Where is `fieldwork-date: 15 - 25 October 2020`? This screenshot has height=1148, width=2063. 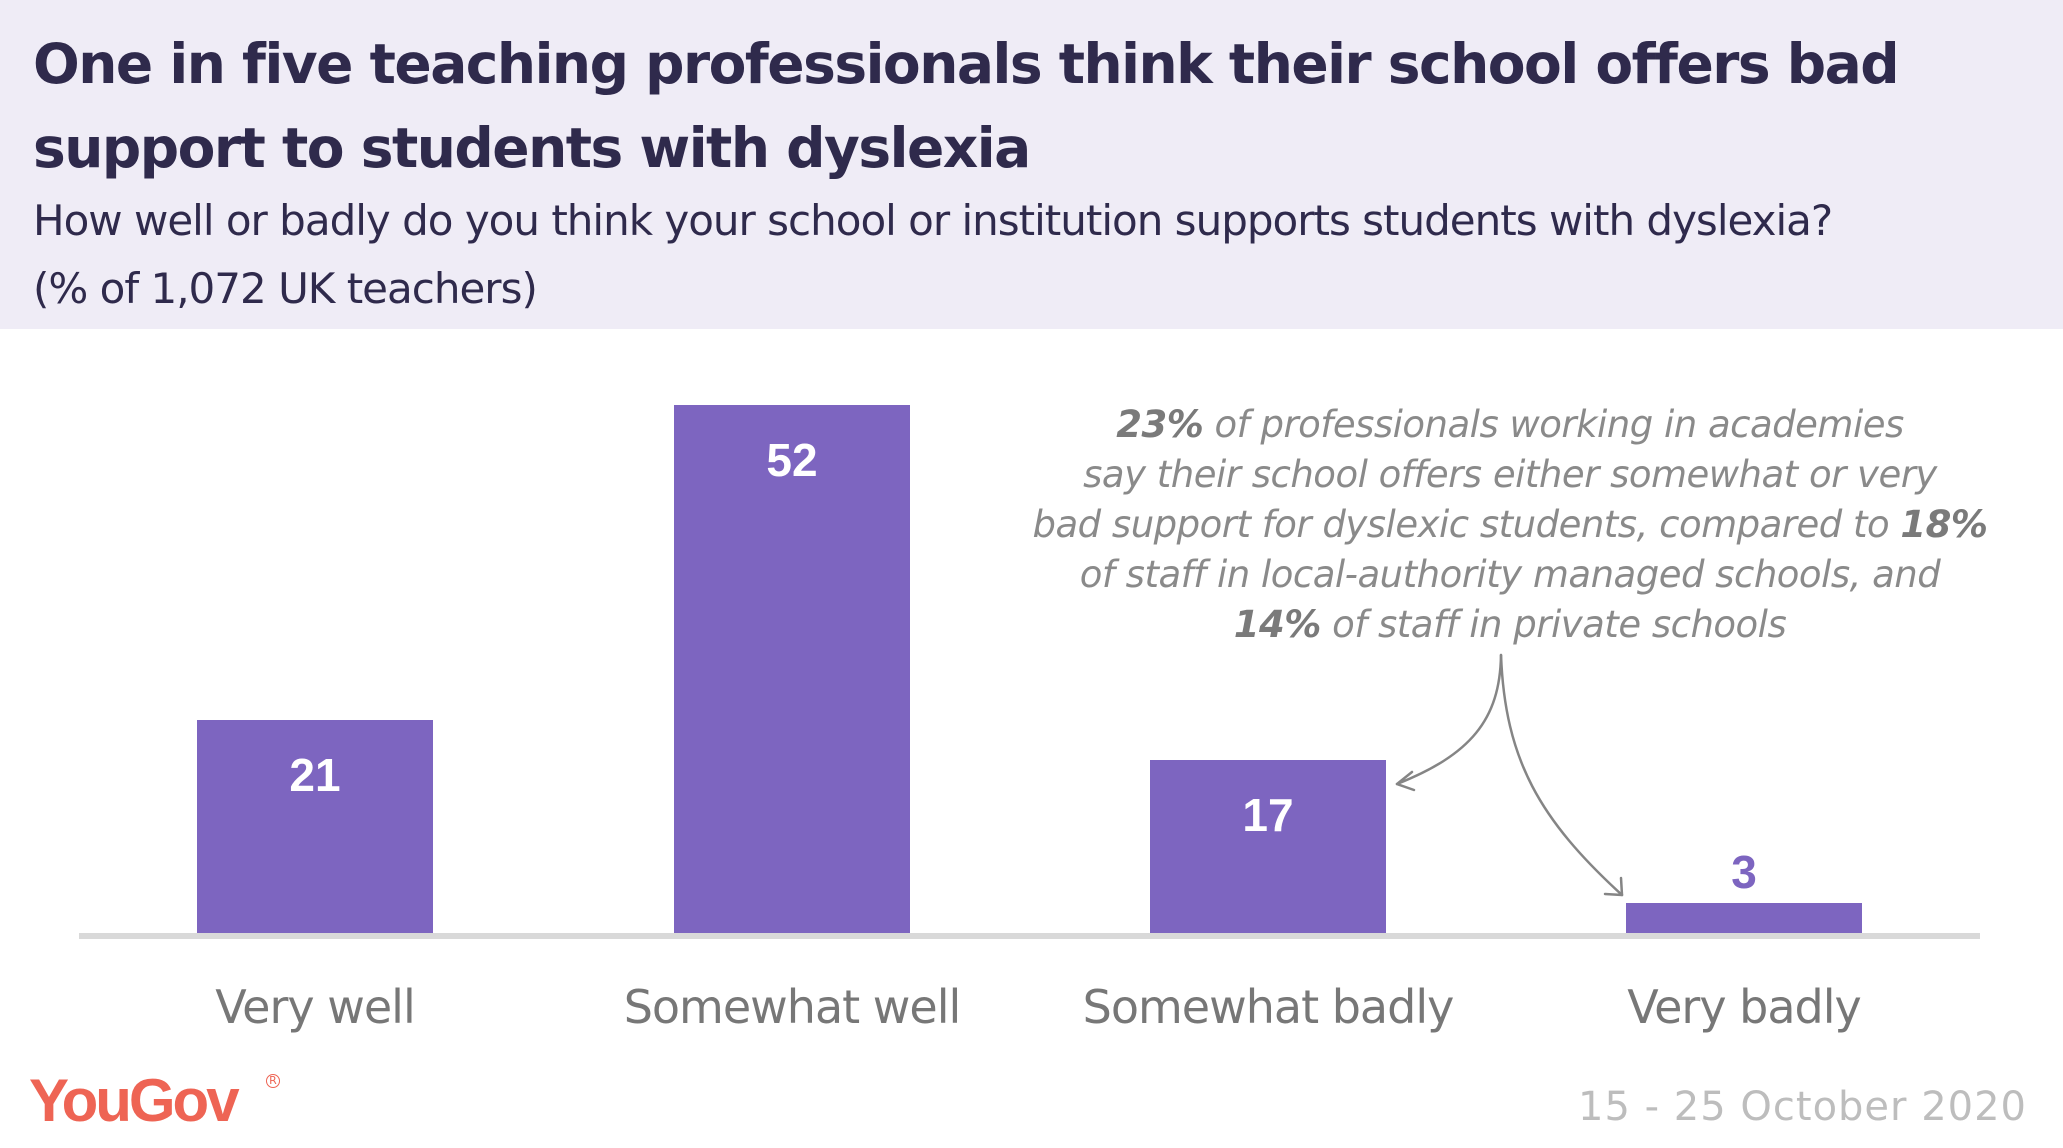 fieldwork-date: 15 - 25 October 2020 is located at coordinates (1802, 1107).